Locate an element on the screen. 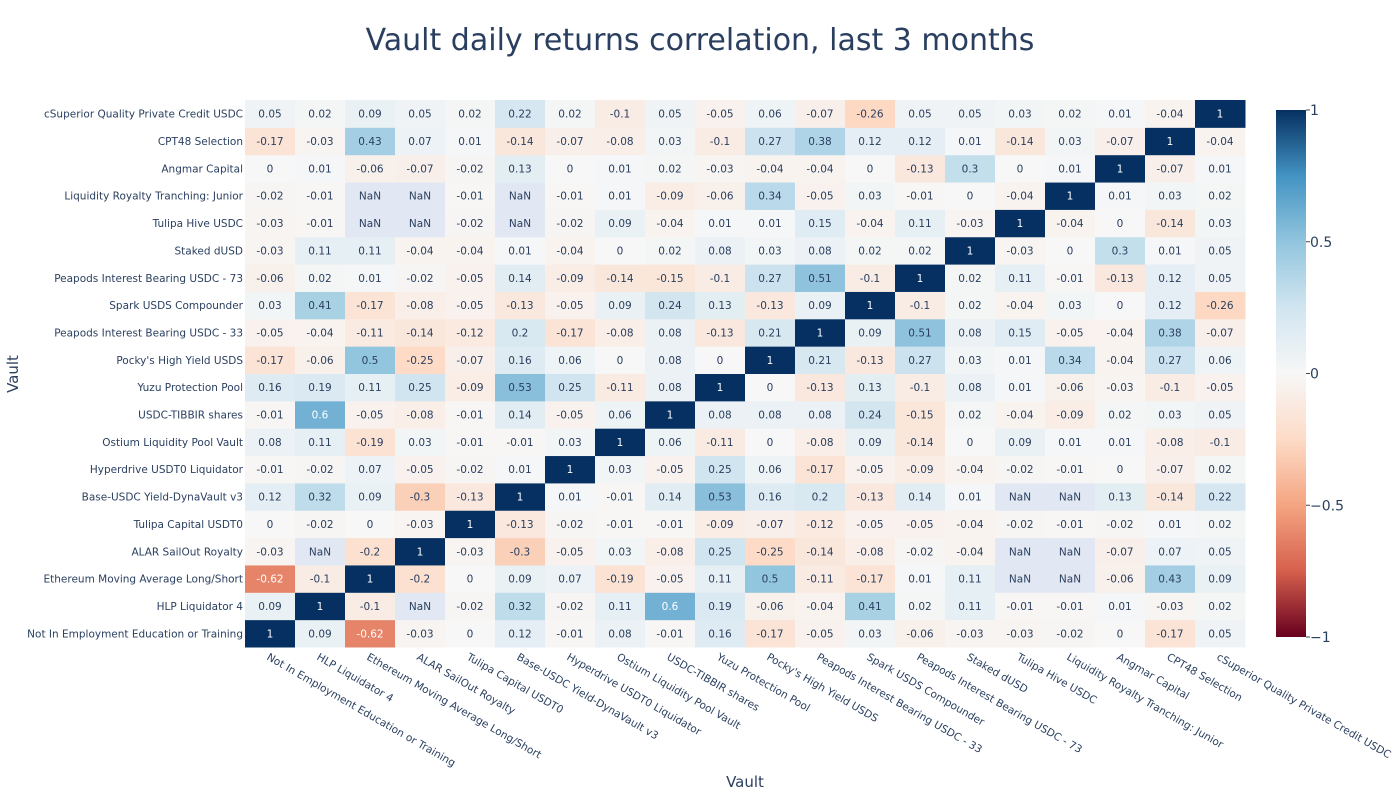  colorbar is located at coordinates (1291, 373).